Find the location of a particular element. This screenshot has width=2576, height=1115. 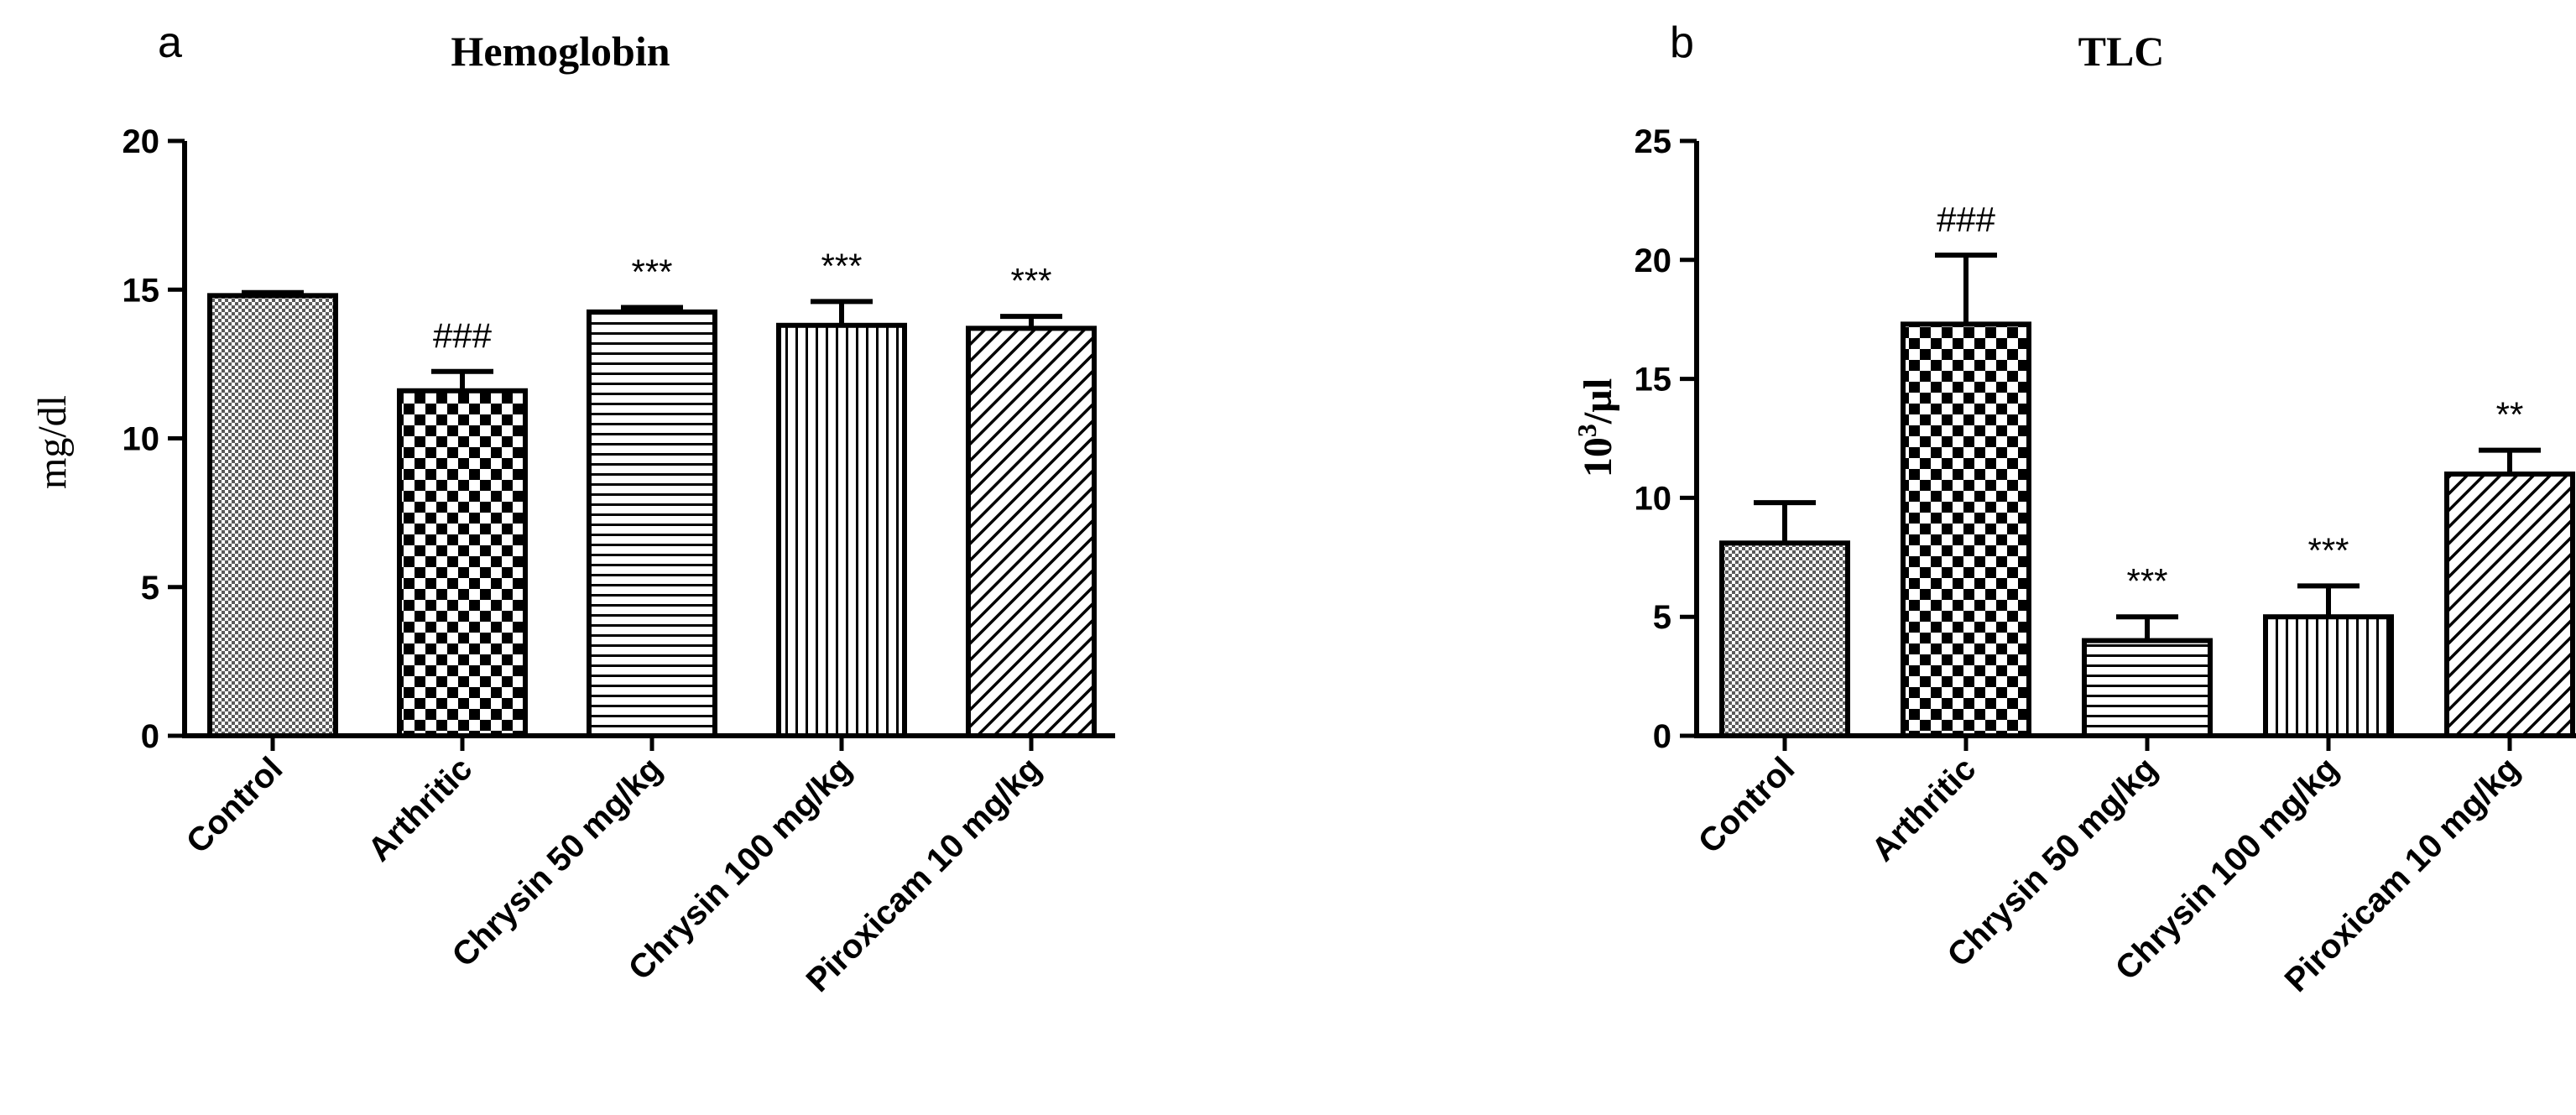

category-label-a-2: Chrysin 50 mg/kg is located at coordinates (557, 862).